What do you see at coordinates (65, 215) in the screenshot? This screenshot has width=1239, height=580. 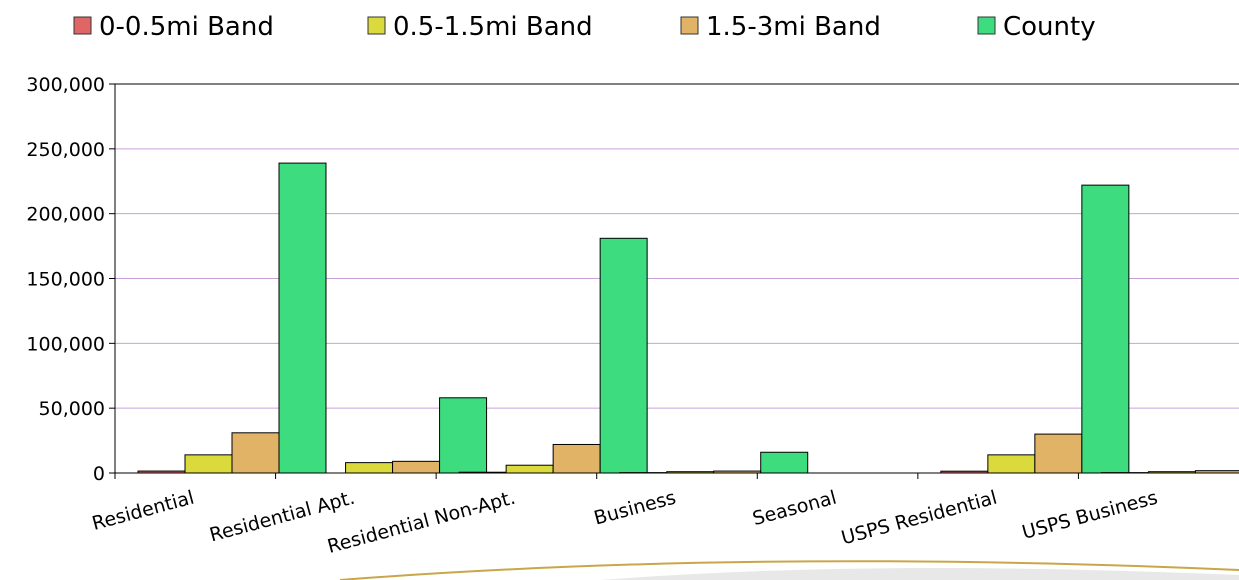 I see `y-tick-label: 200,000` at bounding box center [65, 215].